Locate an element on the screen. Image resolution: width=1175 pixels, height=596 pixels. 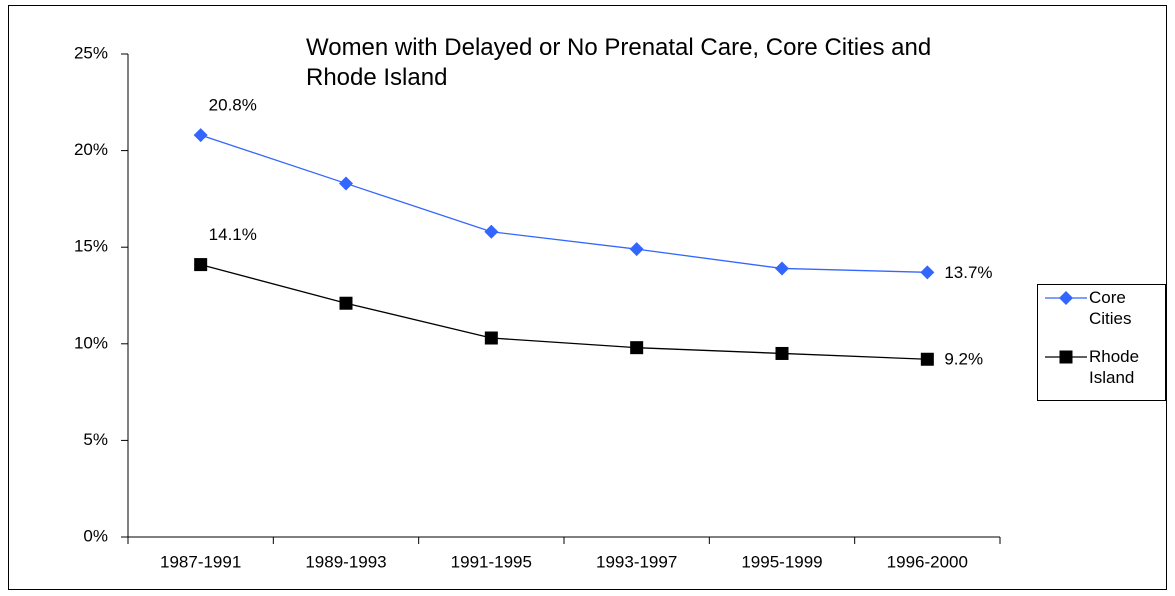
x-tick-label: 1996-2000 is located at coordinates (927, 561).